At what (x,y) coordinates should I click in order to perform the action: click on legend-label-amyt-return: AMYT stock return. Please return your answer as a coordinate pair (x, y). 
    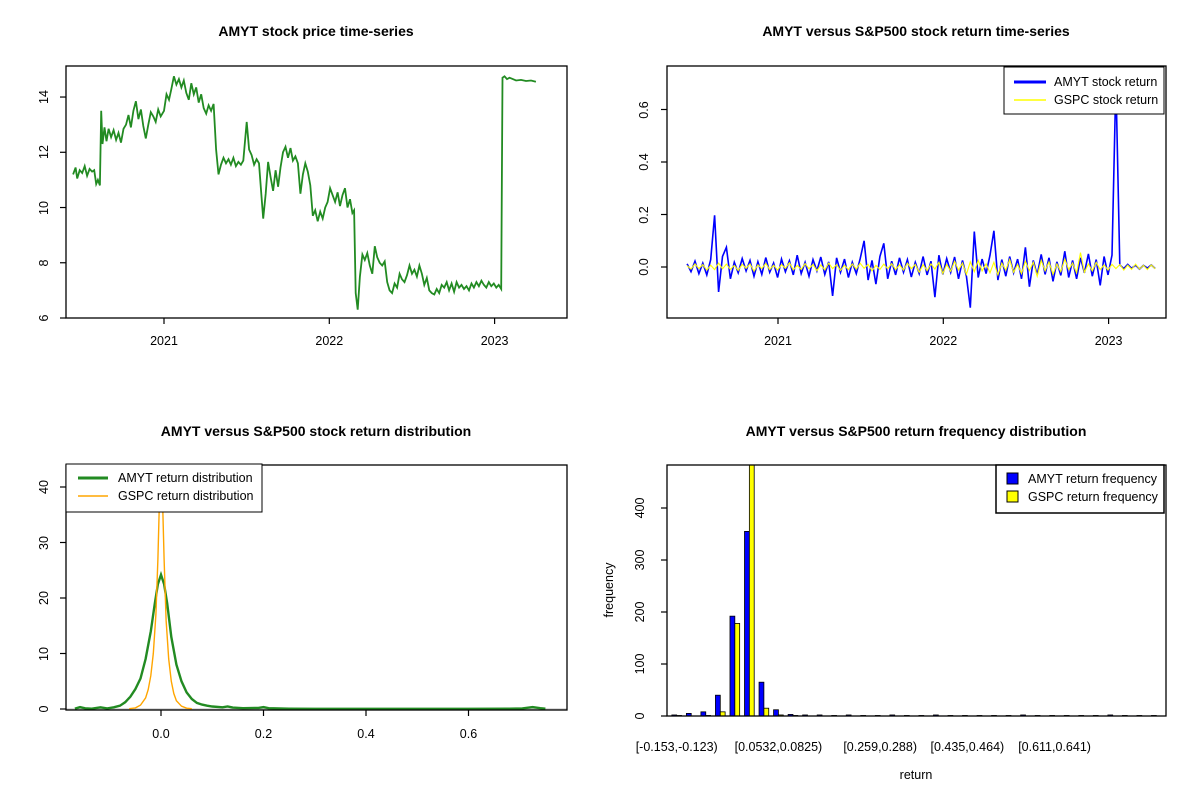
    Looking at the image, I should click on (1106, 82).